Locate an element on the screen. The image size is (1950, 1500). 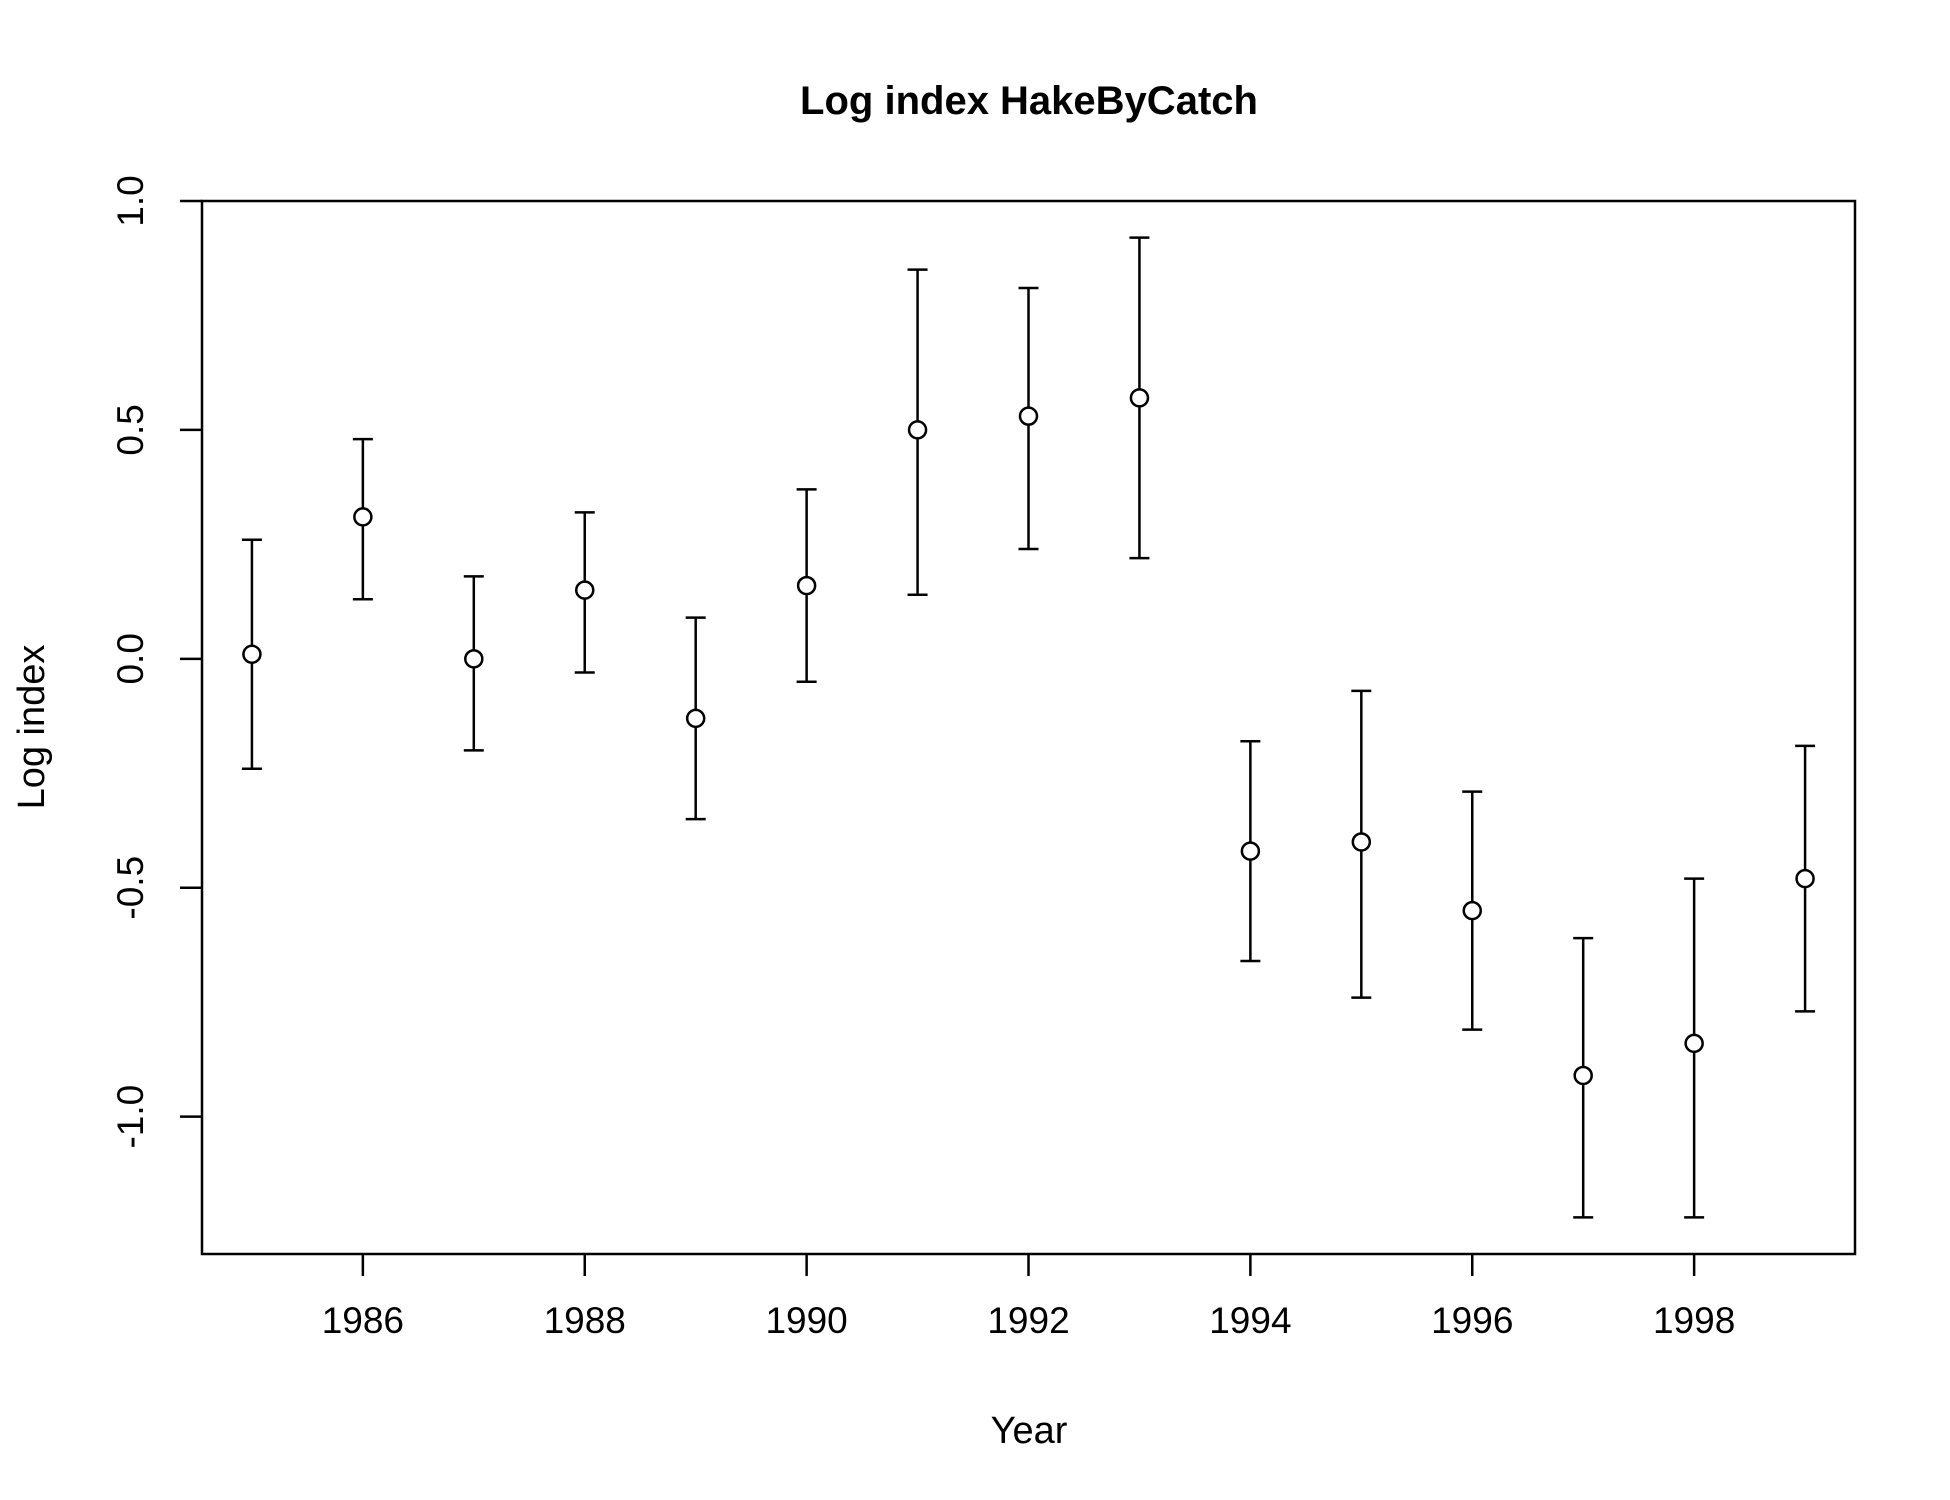
y-tick-label: 1.0 is located at coordinates (130, 200).